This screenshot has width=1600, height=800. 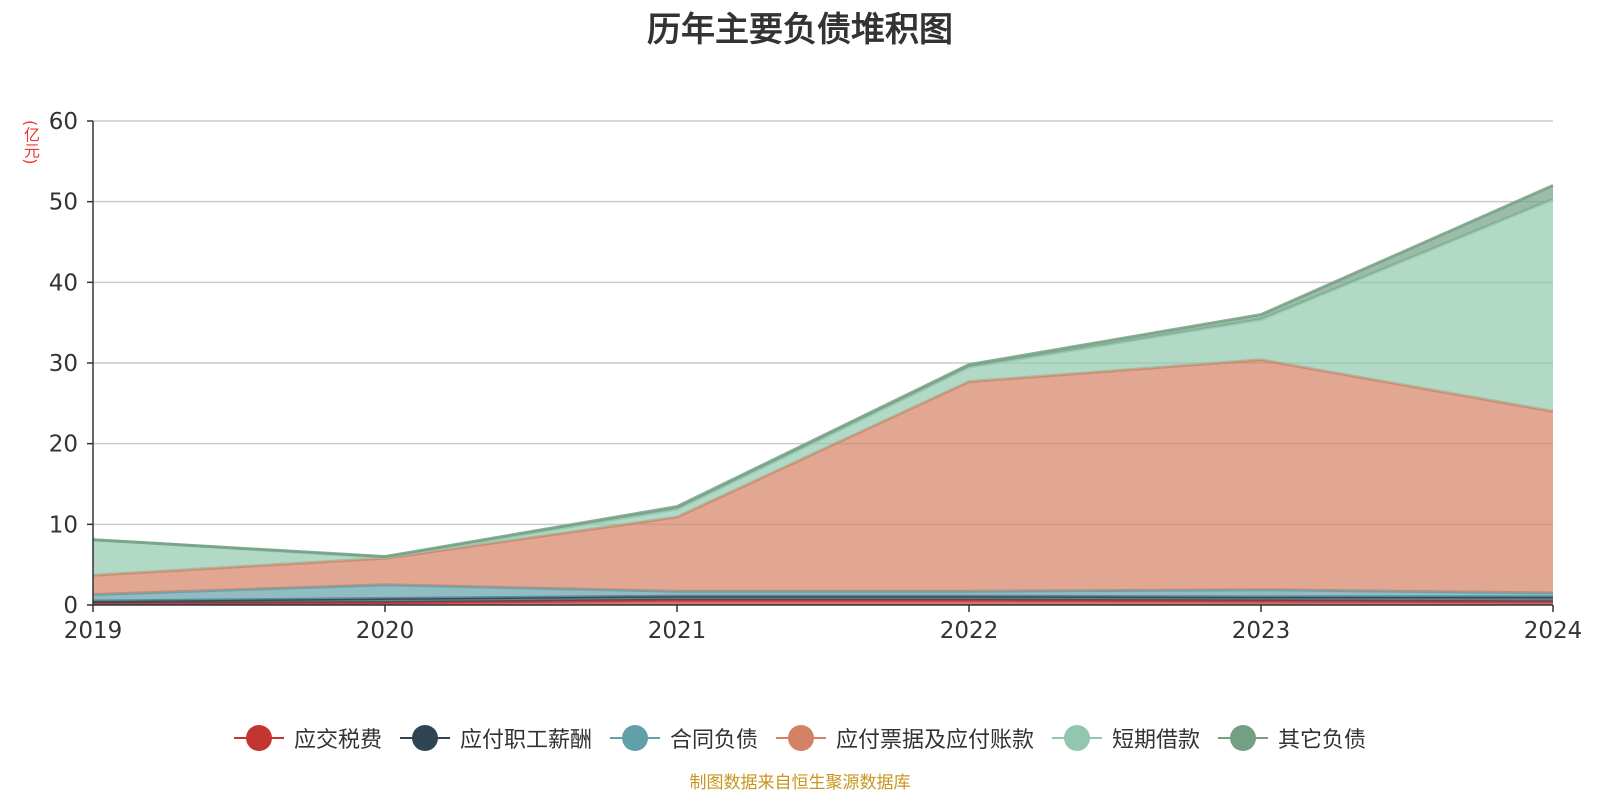 I want to click on chart-title: 历年主要负债堆积图, so click(x=800, y=30).